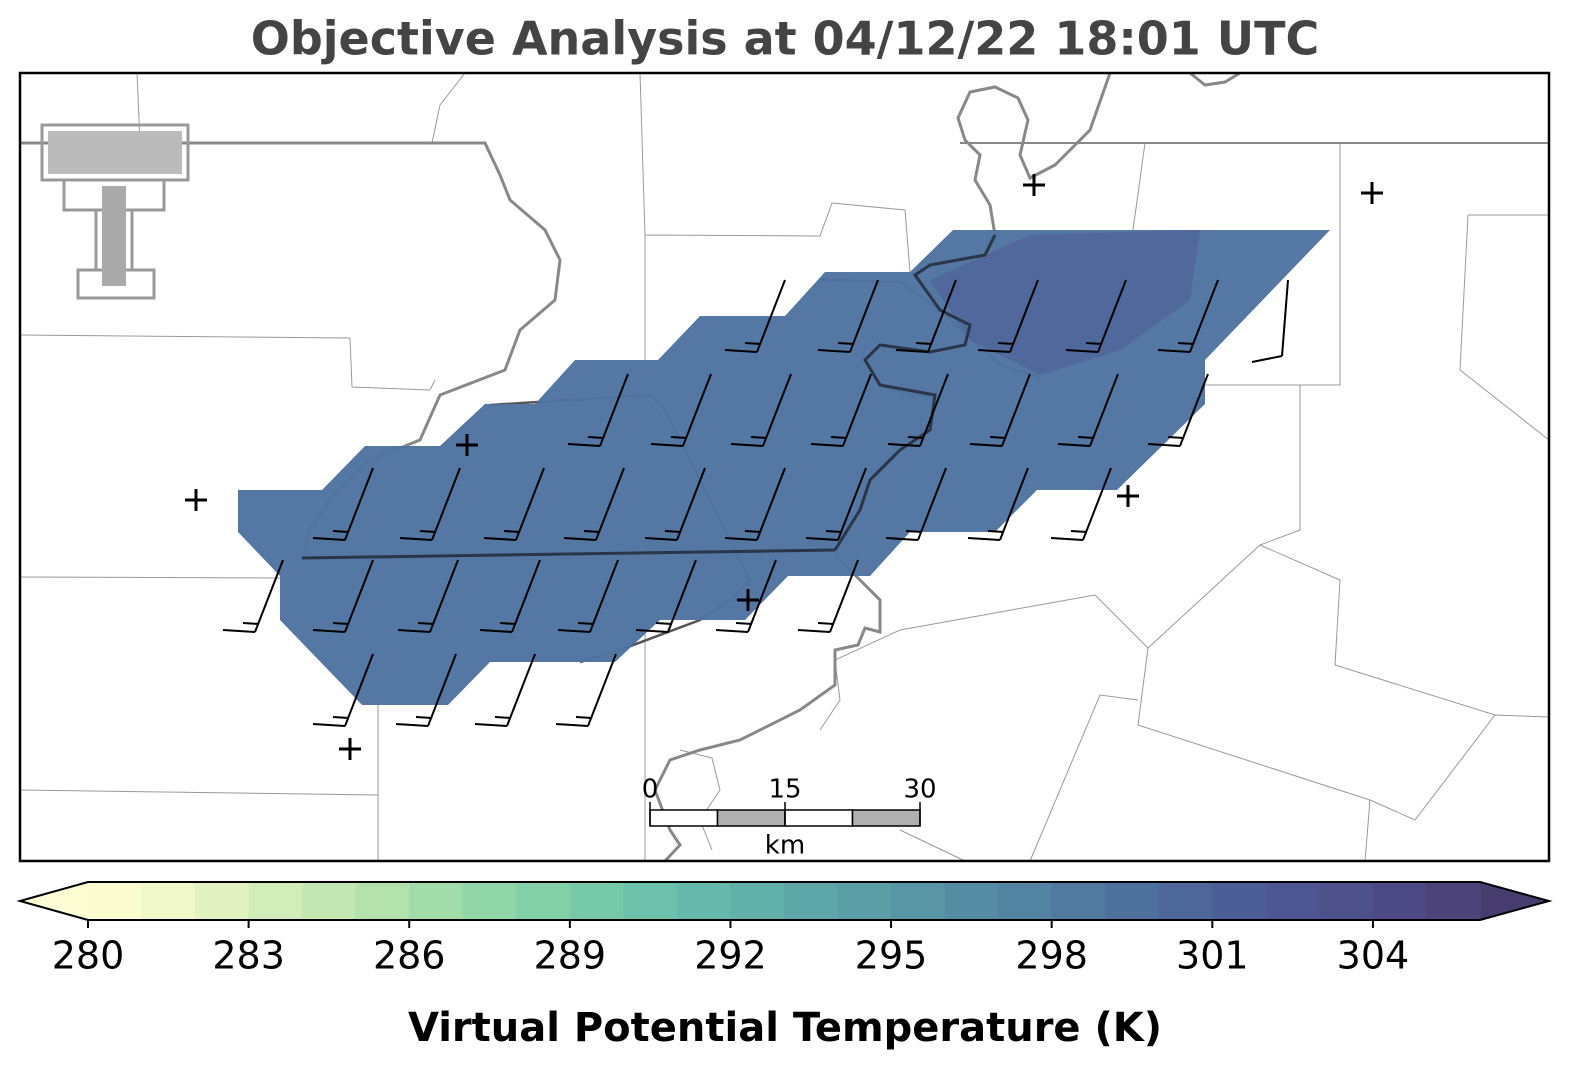 The height and width of the screenshot is (1089, 1589). I want to click on colorbar-tick-label: 286, so click(409, 956).